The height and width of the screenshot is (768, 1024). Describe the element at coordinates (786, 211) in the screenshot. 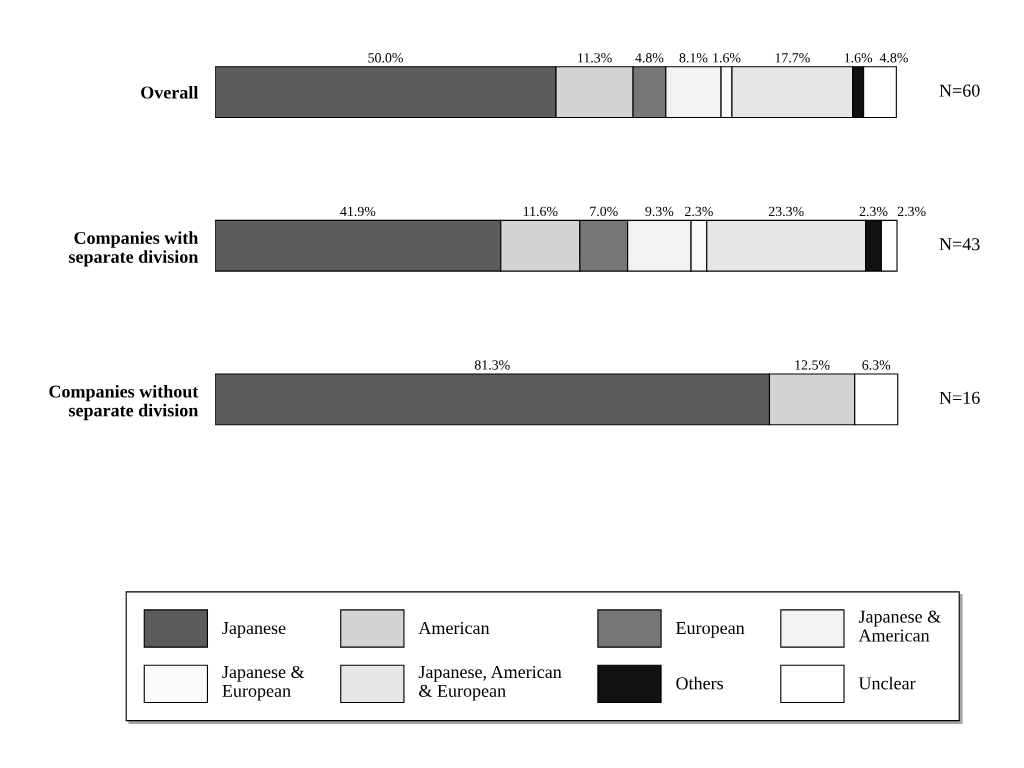

I see `data-label: 23.3%` at that location.